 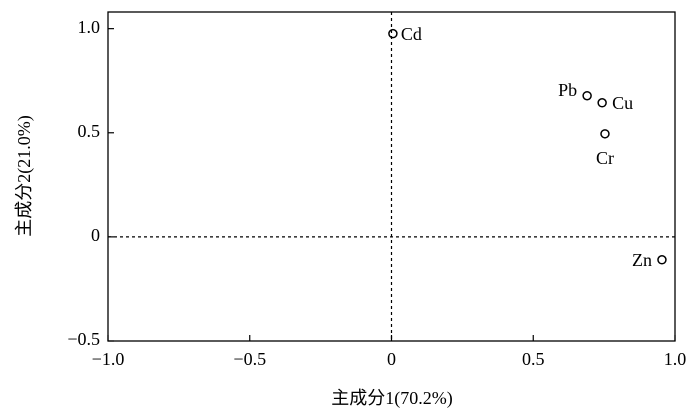 I want to click on point-label: Cd, so click(x=411, y=34).